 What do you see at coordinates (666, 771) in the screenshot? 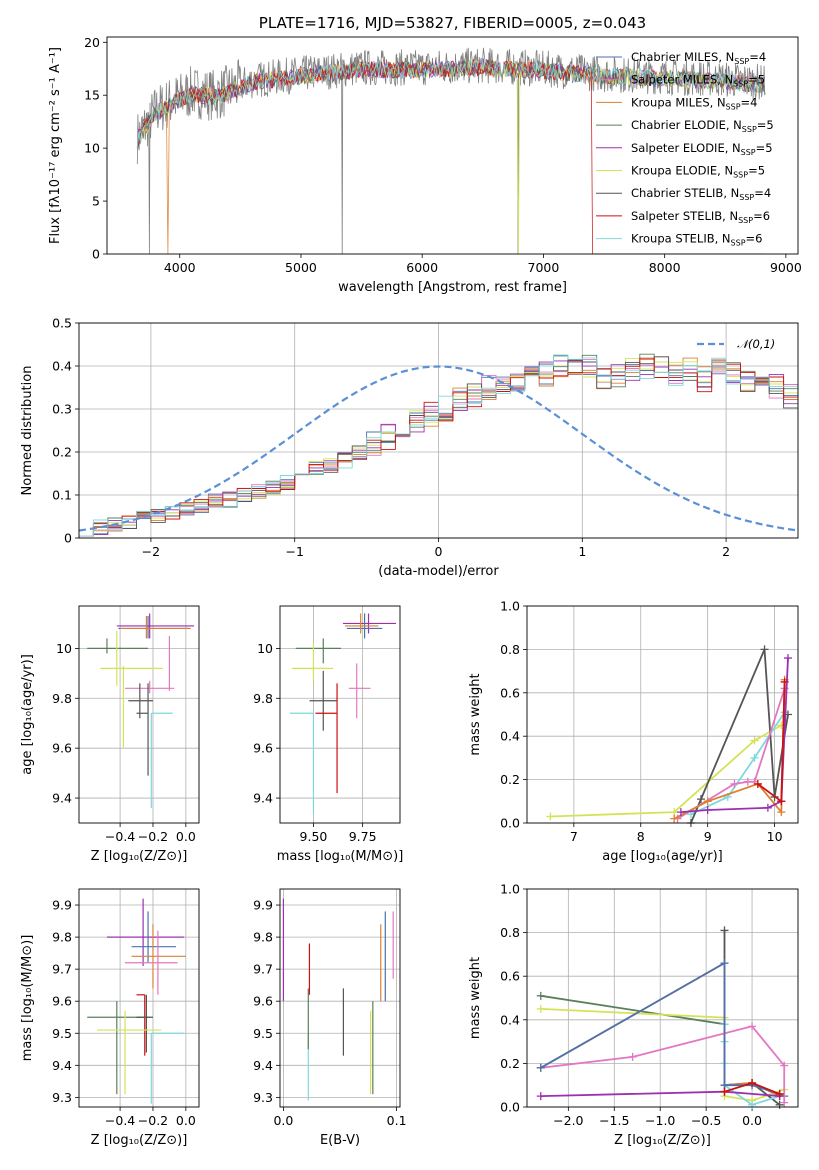
I see `weight-line` at bounding box center [666, 771].